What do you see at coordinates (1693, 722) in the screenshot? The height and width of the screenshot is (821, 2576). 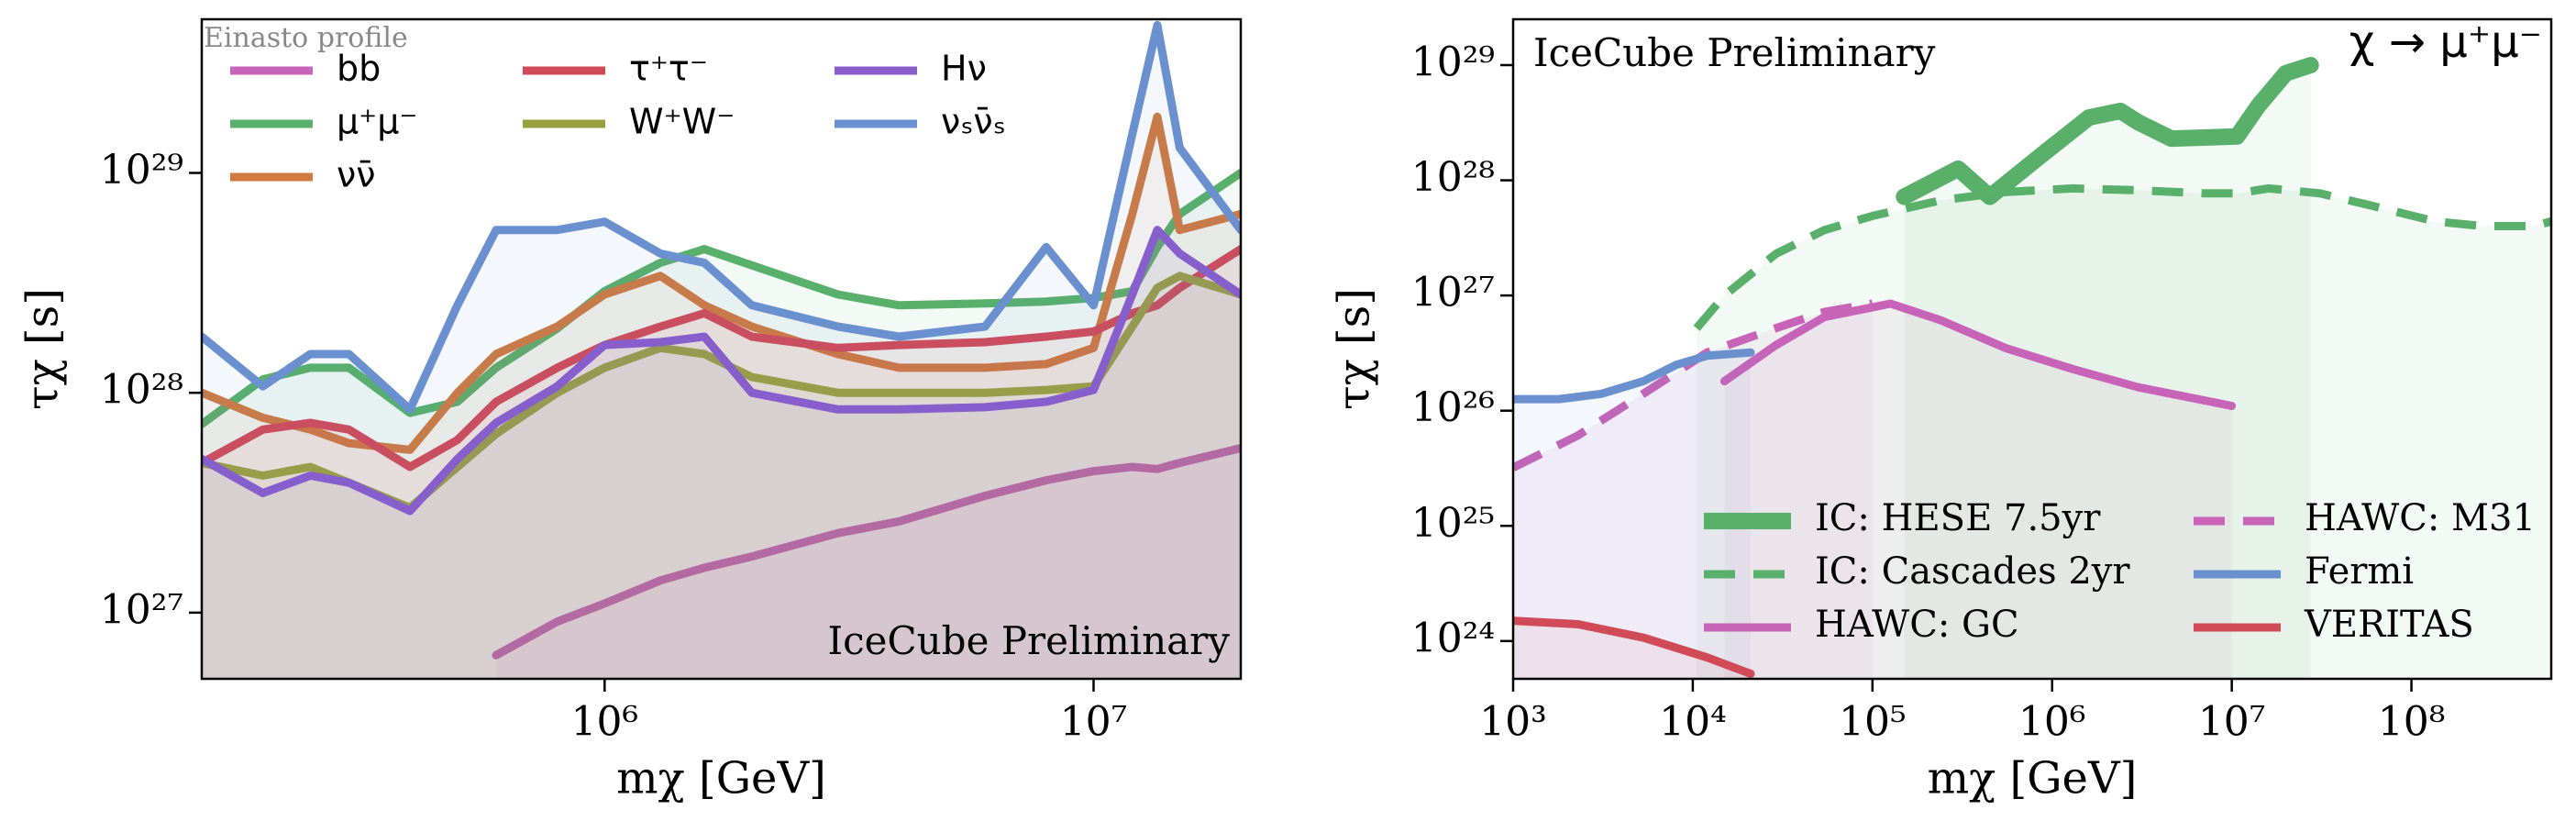 I see `x-tick-label: 10⁴` at bounding box center [1693, 722].